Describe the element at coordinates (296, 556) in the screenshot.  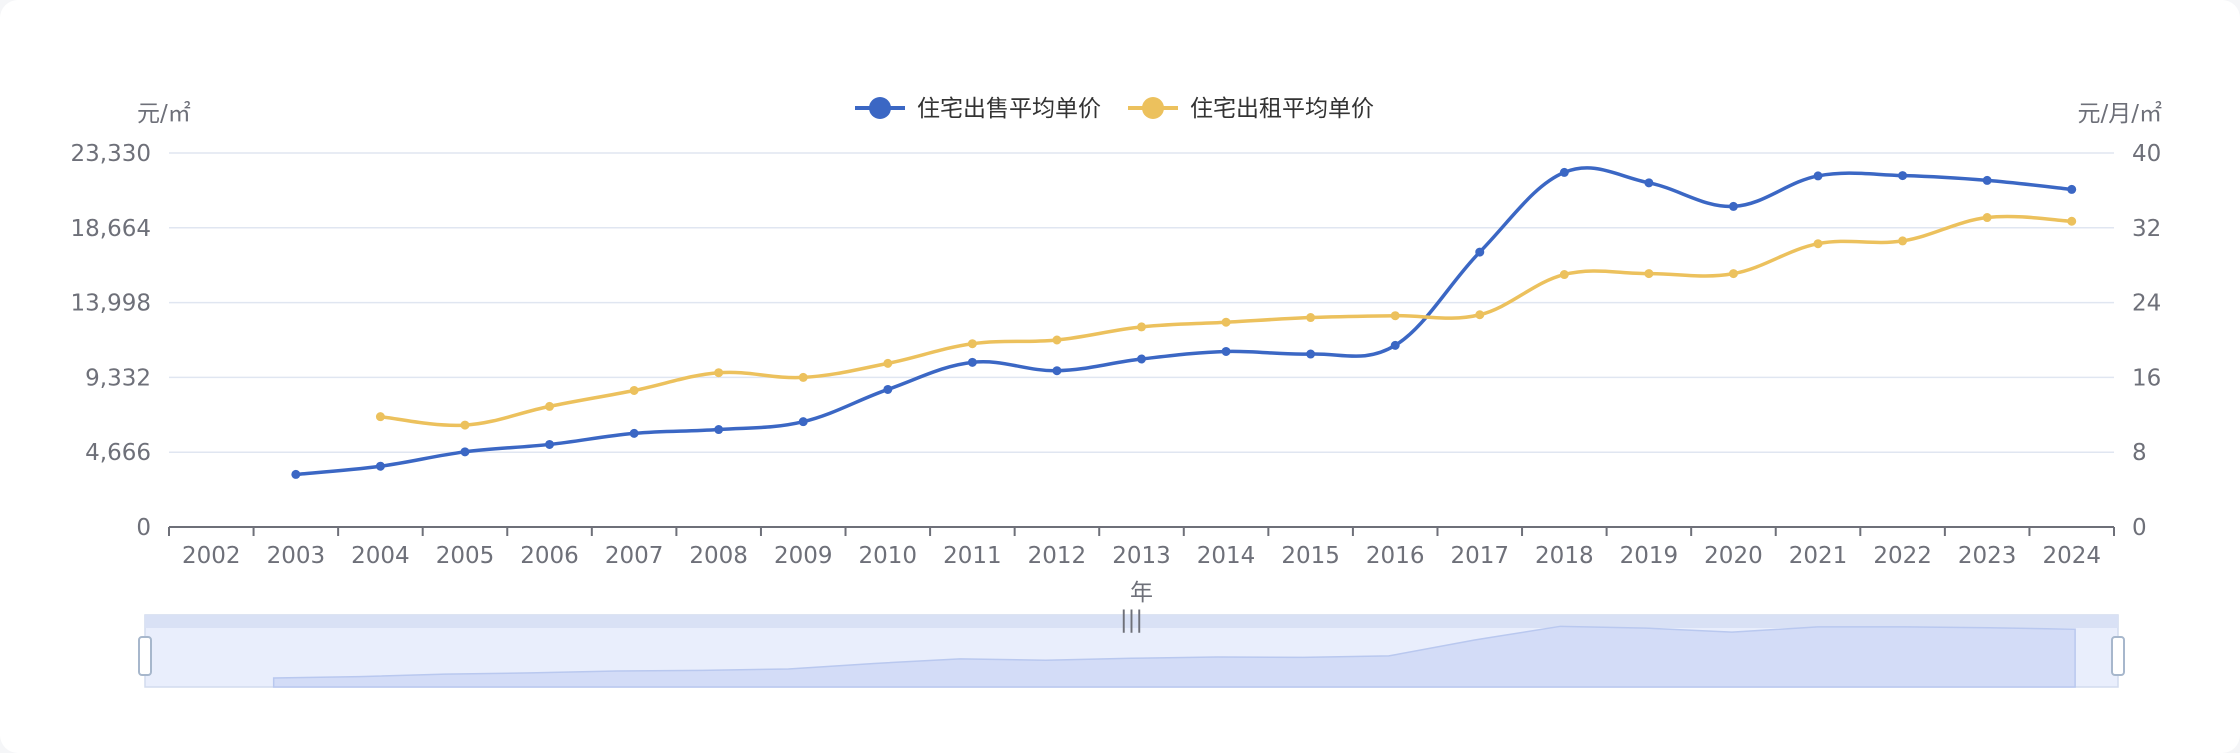
I see `x-tick-label: 2003` at that location.